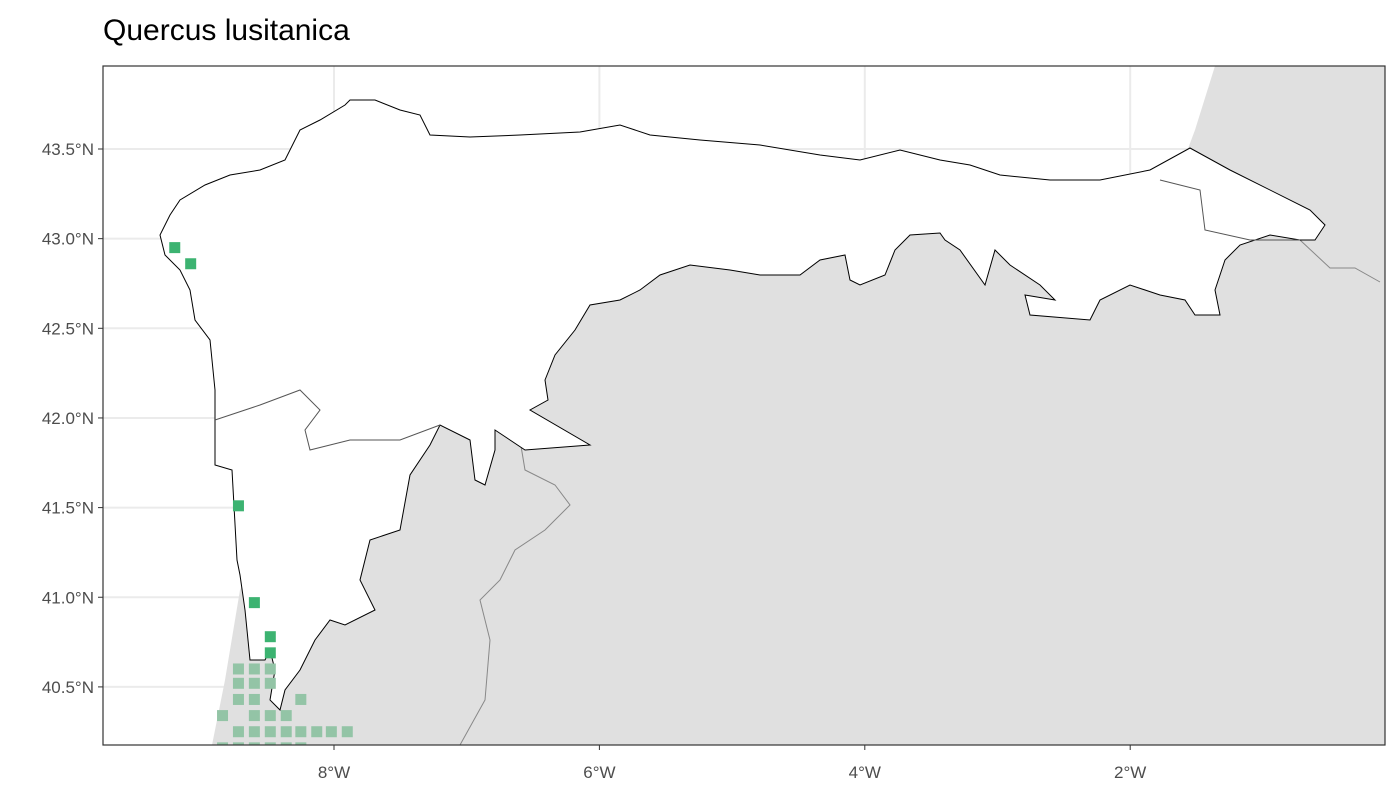 This screenshot has width=1400, height=800. I want to click on country-border, so click(515, 592).